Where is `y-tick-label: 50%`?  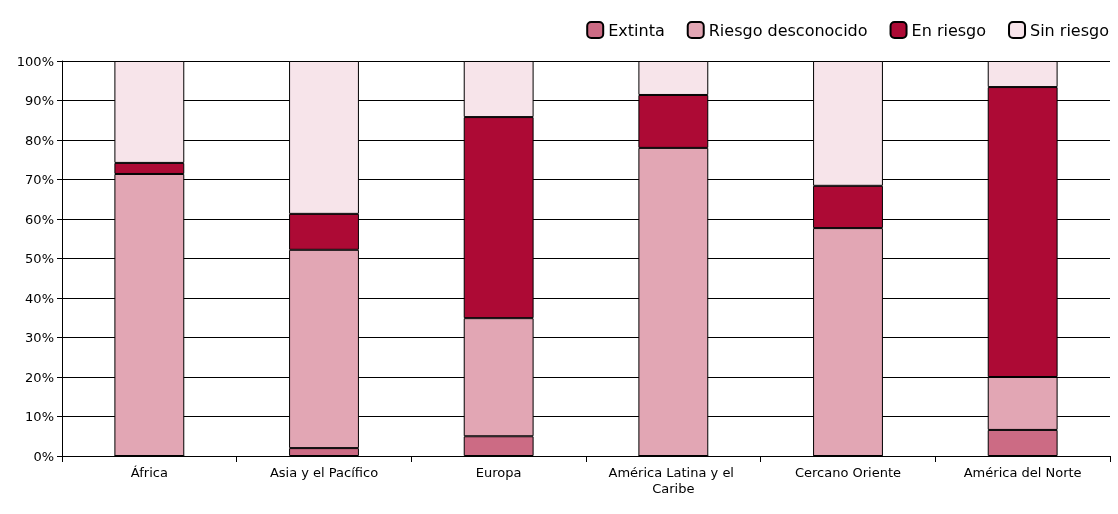
y-tick-label: 50% is located at coordinates (39, 258).